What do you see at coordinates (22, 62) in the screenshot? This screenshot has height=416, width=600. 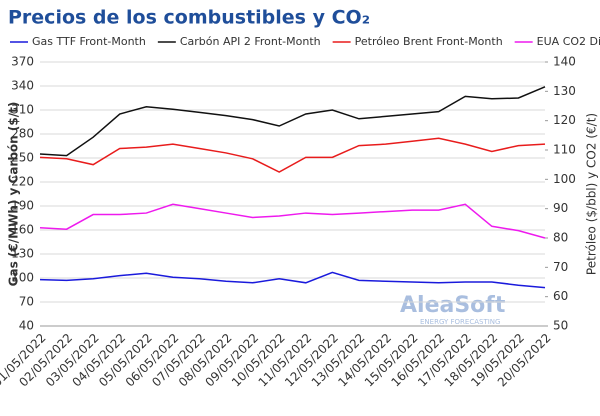 I see `y-tick-label: 370` at bounding box center [22, 62].